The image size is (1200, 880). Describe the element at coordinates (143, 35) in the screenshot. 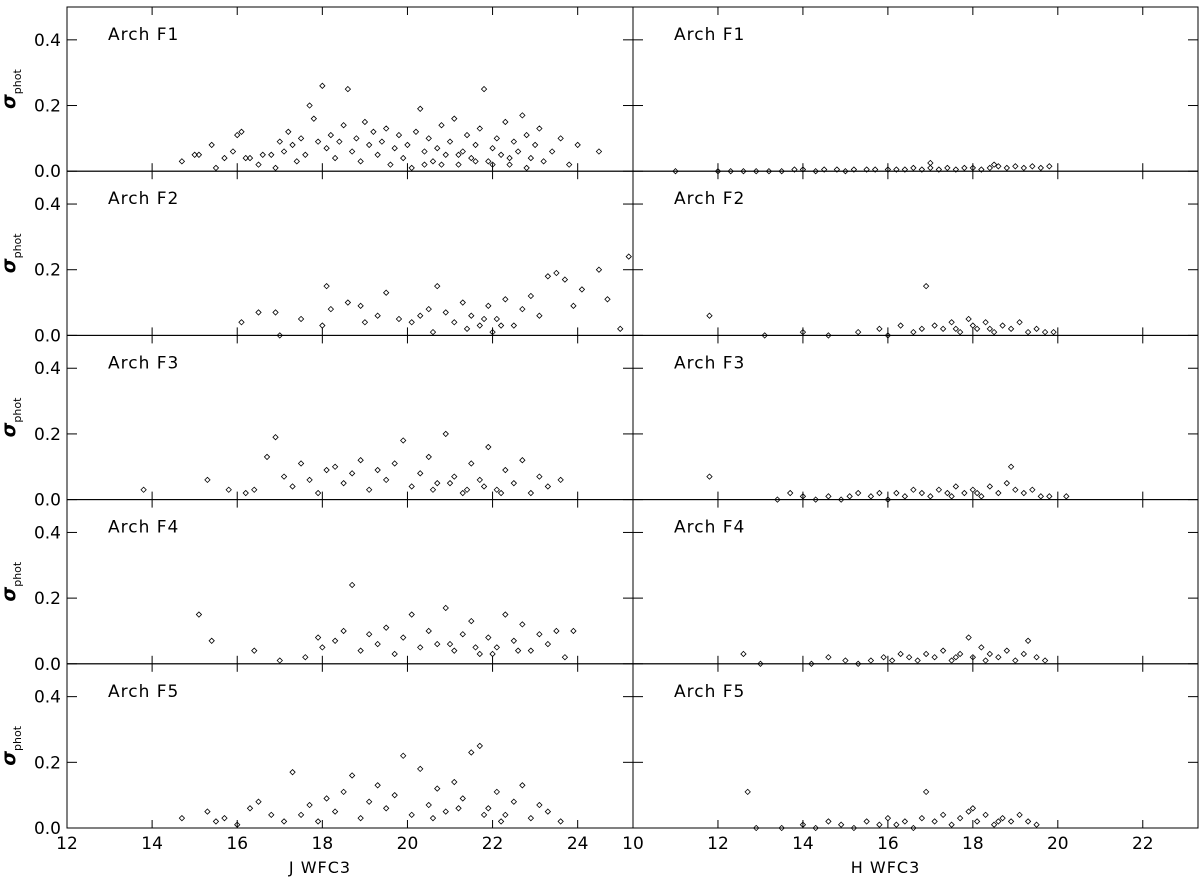

I see `panel-label: Arch F1` at that location.